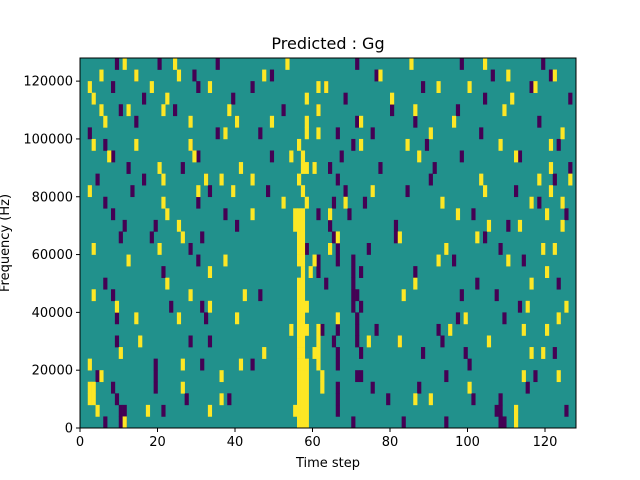 The height and width of the screenshot is (480, 640). Describe the element at coordinates (316, 439) in the screenshot. I see `x-axis: 0 20 40 60 80 100 120` at that location.